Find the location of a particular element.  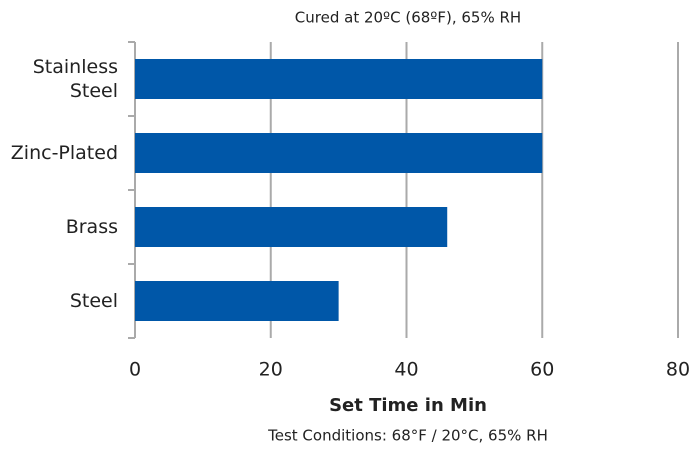

y-tick-label: Zinc-Plated is located at coordinates (64, 153).